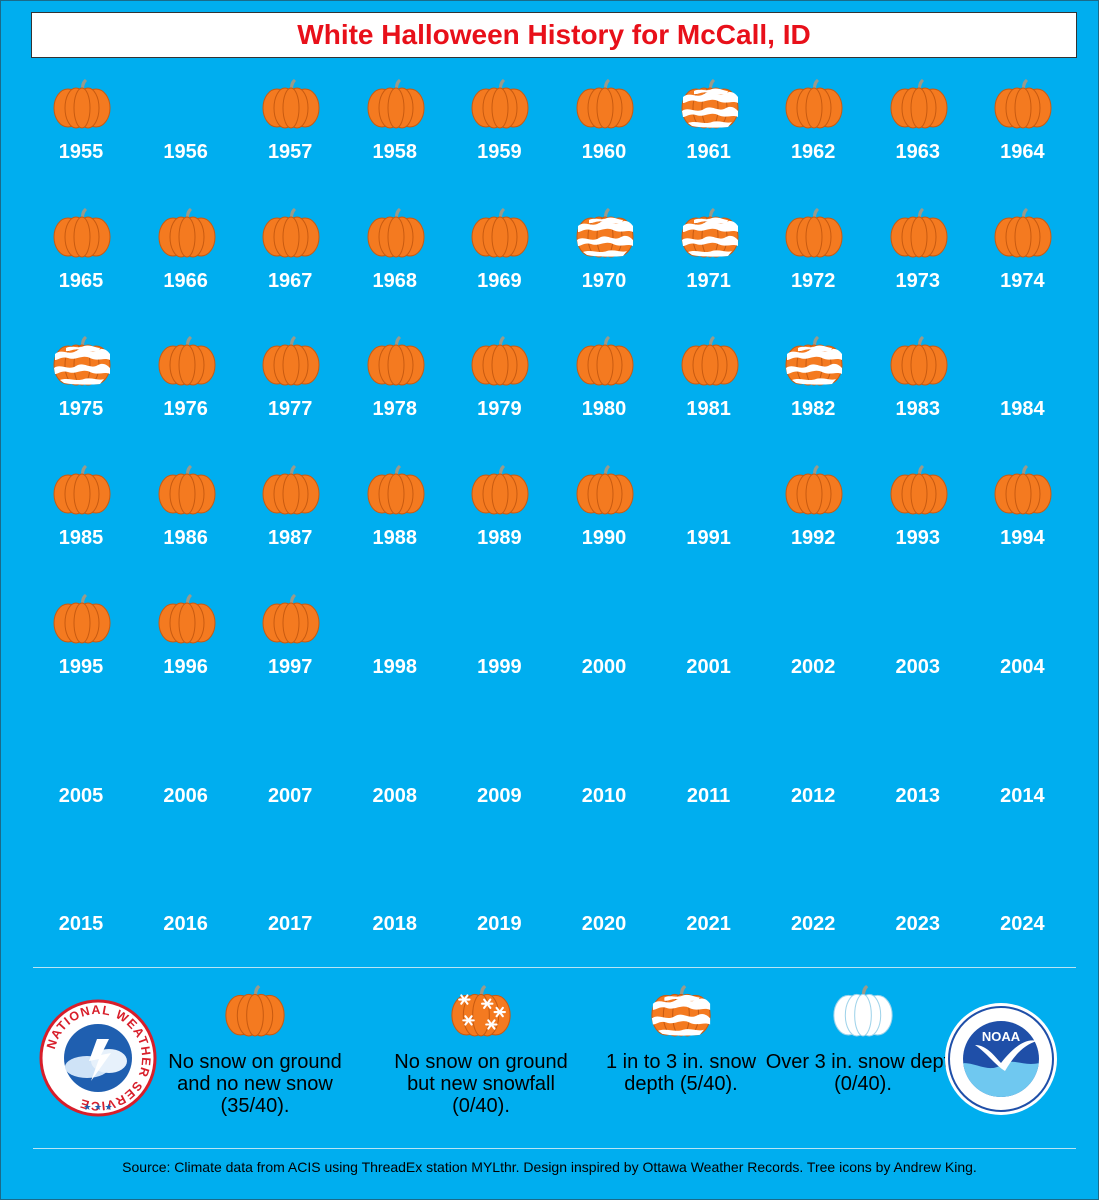 The height and width of the screenshot is (1200, 1099). Describe the element at coordinates (604, 280) in the screenshot. I see `year-label: 1970` at that location.